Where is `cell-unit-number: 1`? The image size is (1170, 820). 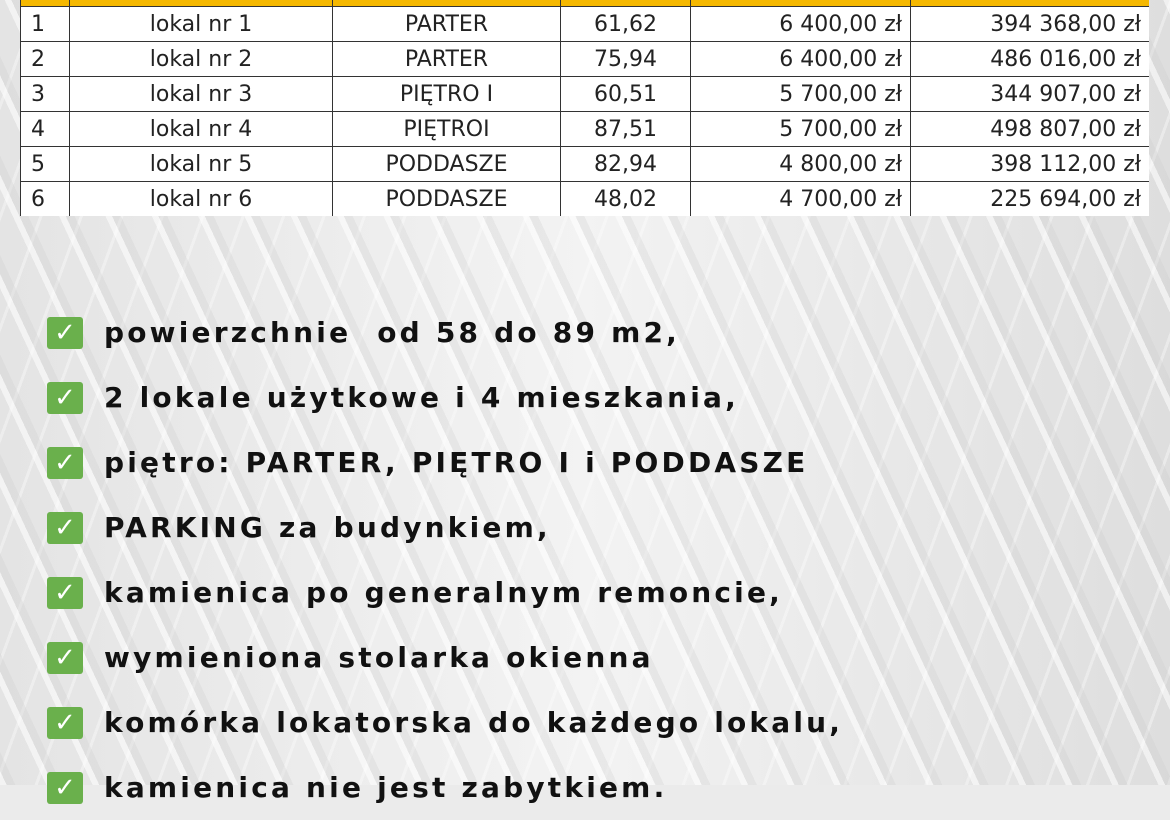 cell-unit-number: 1 is located at coordinates (45, 24).